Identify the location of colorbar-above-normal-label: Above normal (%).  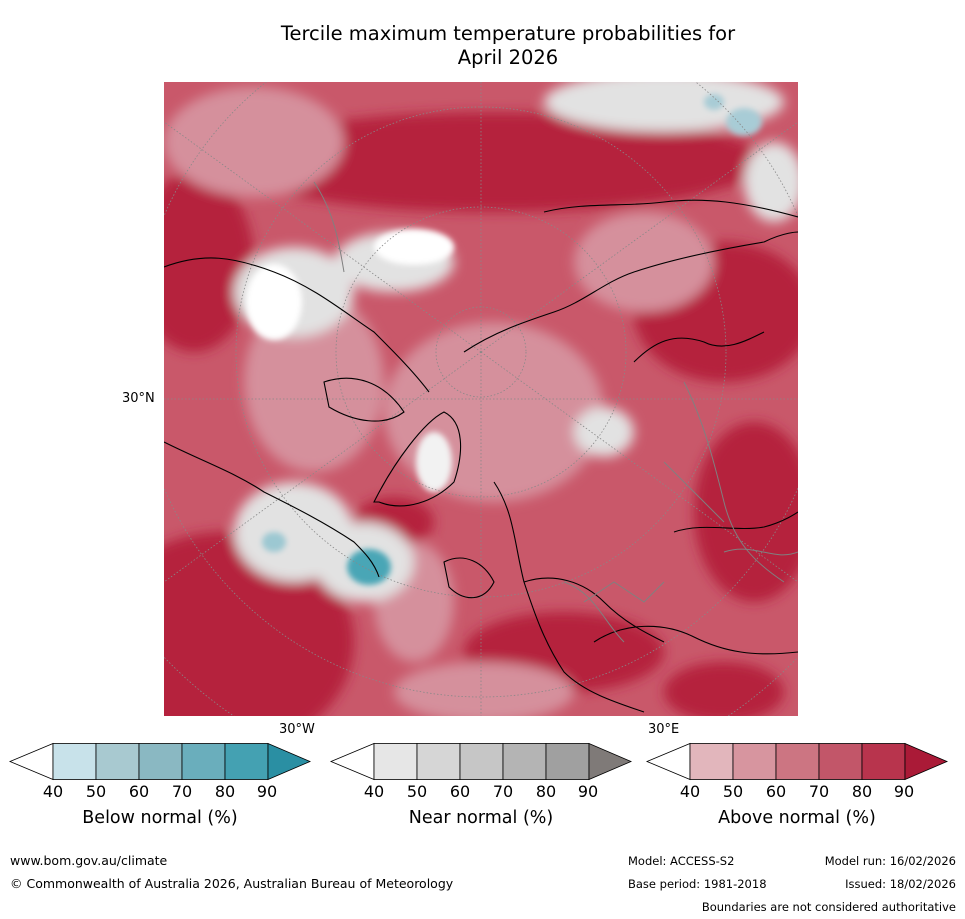
(797, 818).